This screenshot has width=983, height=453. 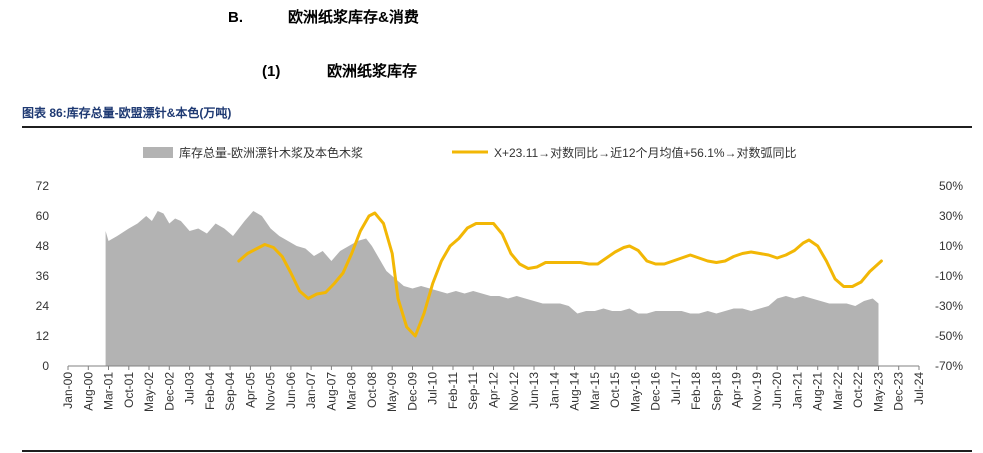 I want to click on subsection-heading: (1) 欧洲纸浆库存, so click(x=339, y=70).